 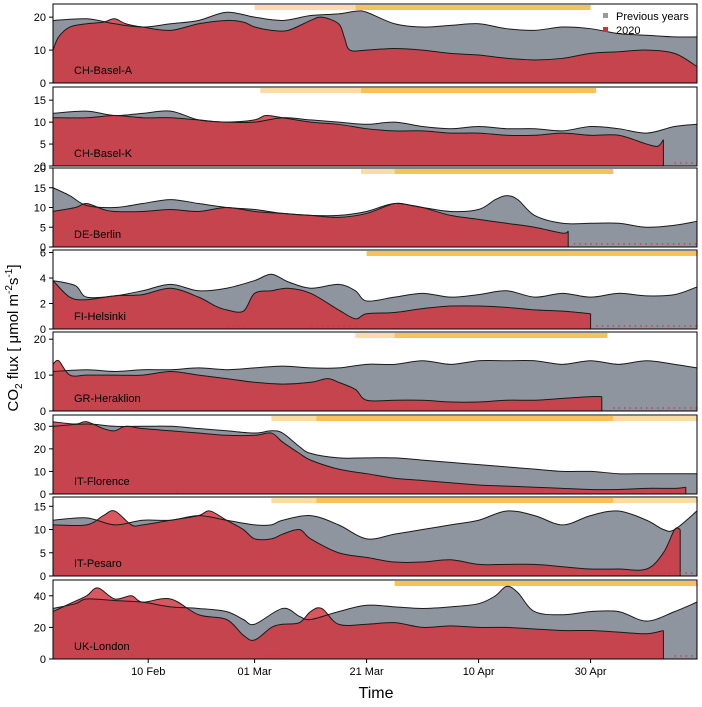 What do you see at coordinates (107, 399) in the screenshot?
I see `site-label: GR-Heraklion` at bounding box center [107, 399].